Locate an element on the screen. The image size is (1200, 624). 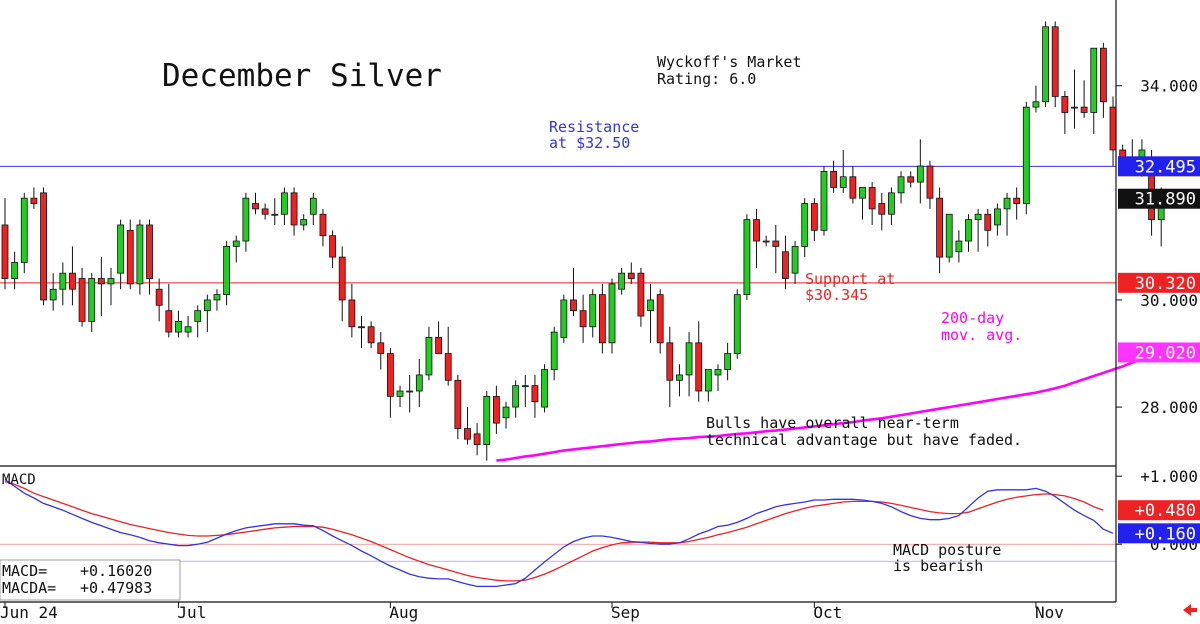
macda-readout-value: +0.47983 is located at coordinates (116, 588).